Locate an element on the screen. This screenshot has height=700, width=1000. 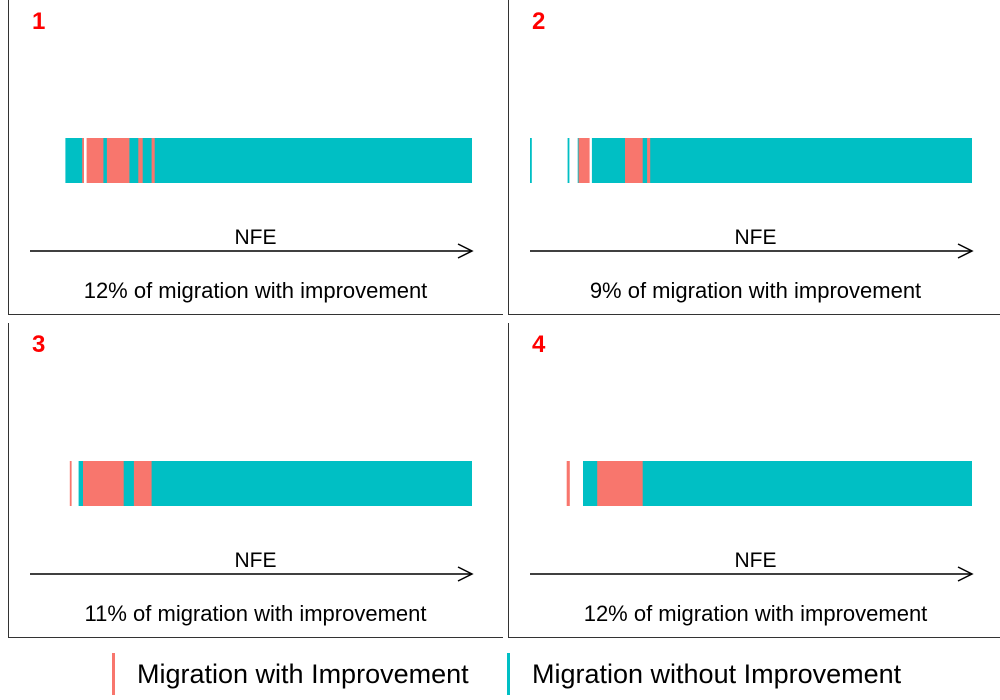
panel-caption: 11% of migration with improvement is located at coordinates (255, 613).